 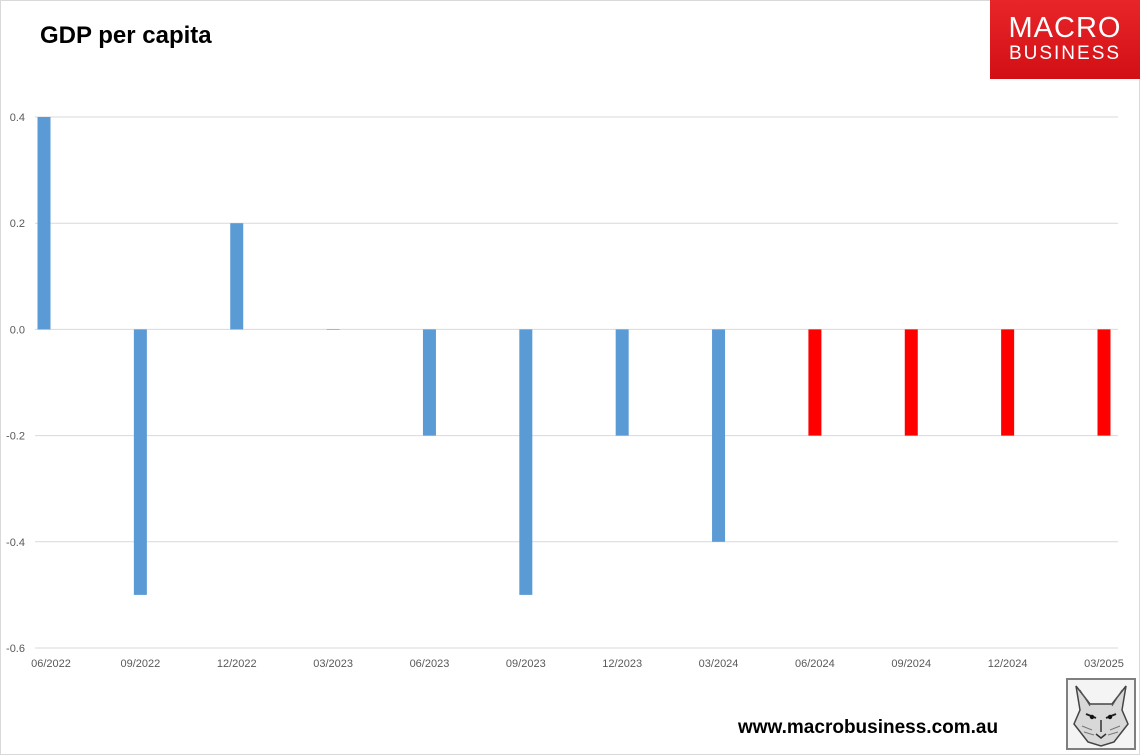 I want to click on wolf-logo-icon, so click(x=1101, y=714).